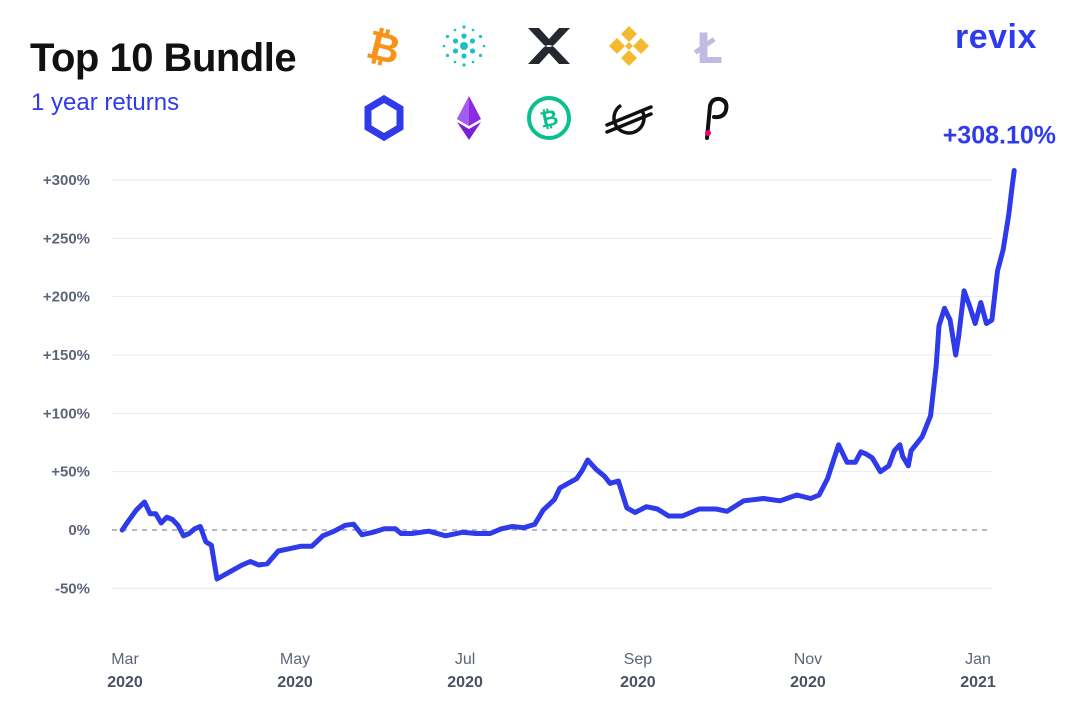  Describe the element at coordinates (978, 682) in the screenshot. I see `x-tick-year: 2021` at that location.